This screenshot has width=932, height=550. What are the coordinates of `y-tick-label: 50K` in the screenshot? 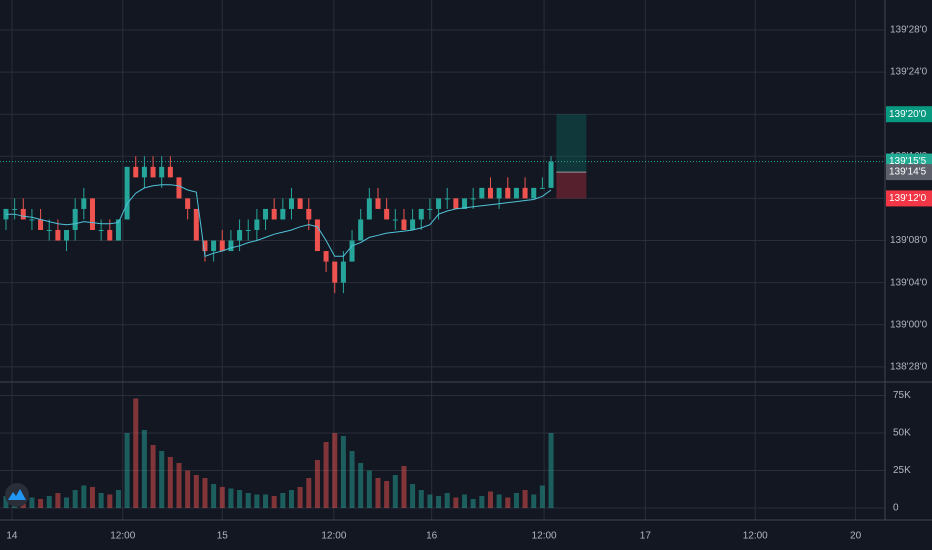 It's located at (902, 433).